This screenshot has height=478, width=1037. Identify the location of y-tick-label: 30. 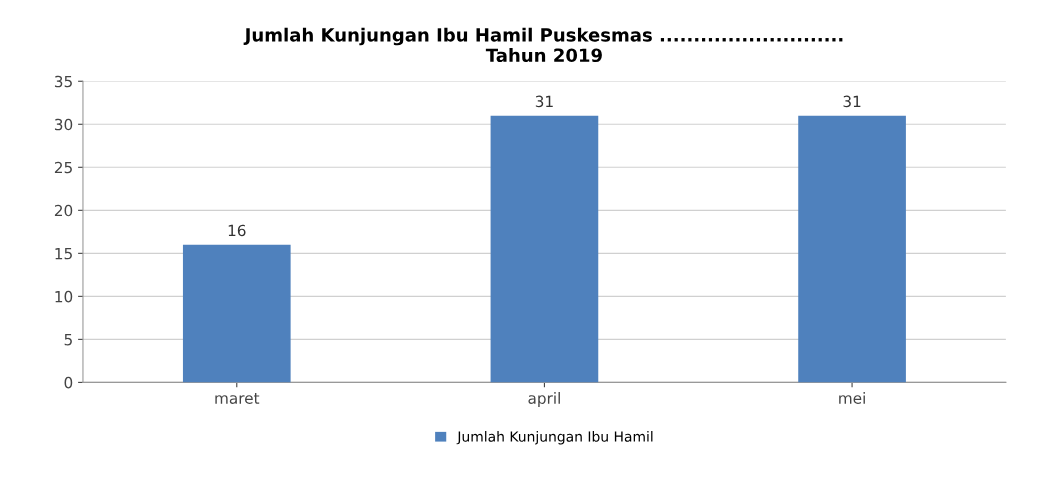
(63, 124).